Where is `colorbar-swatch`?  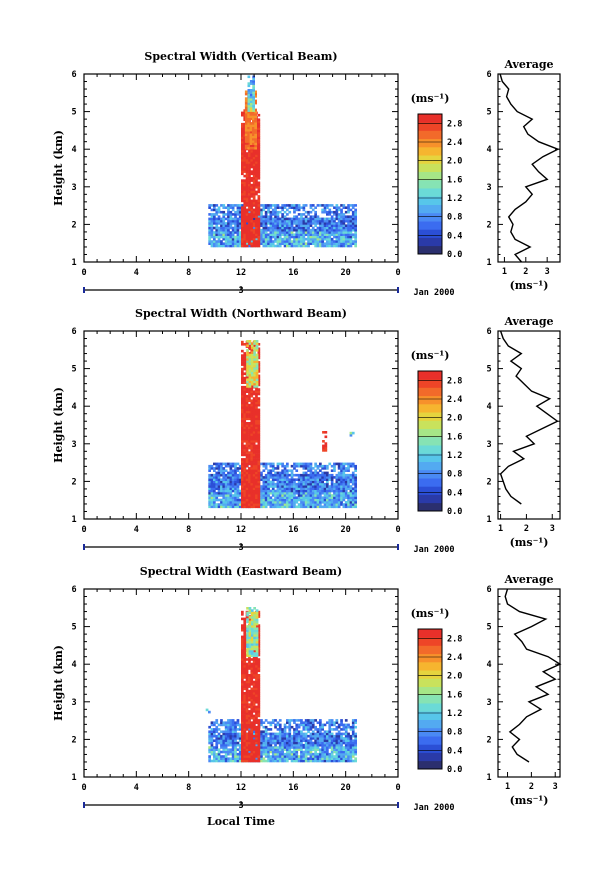 colorbar-swatch is located at coordinates (430, 167).